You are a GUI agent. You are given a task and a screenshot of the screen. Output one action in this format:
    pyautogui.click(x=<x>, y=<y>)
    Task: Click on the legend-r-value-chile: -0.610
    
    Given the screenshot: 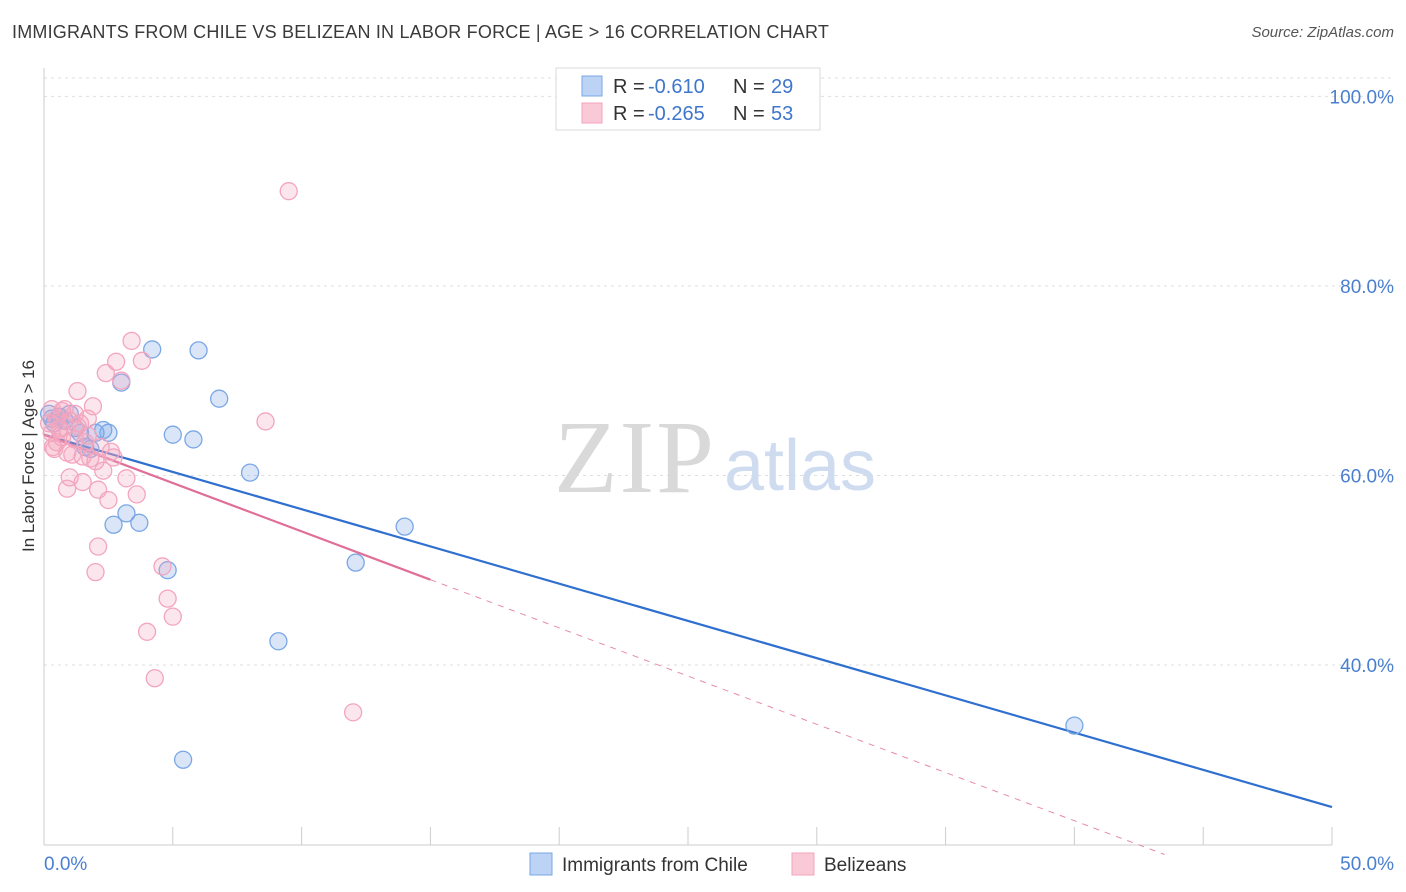 What is the action you would take?
    pyautogui.click(x=676, y=87)
    